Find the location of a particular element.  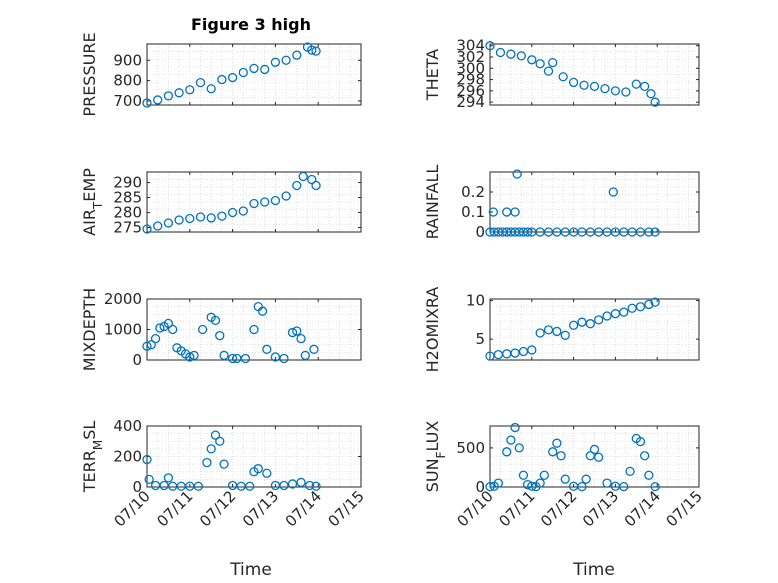

y-tick-label: 500 is located at coordinates (470, 448).